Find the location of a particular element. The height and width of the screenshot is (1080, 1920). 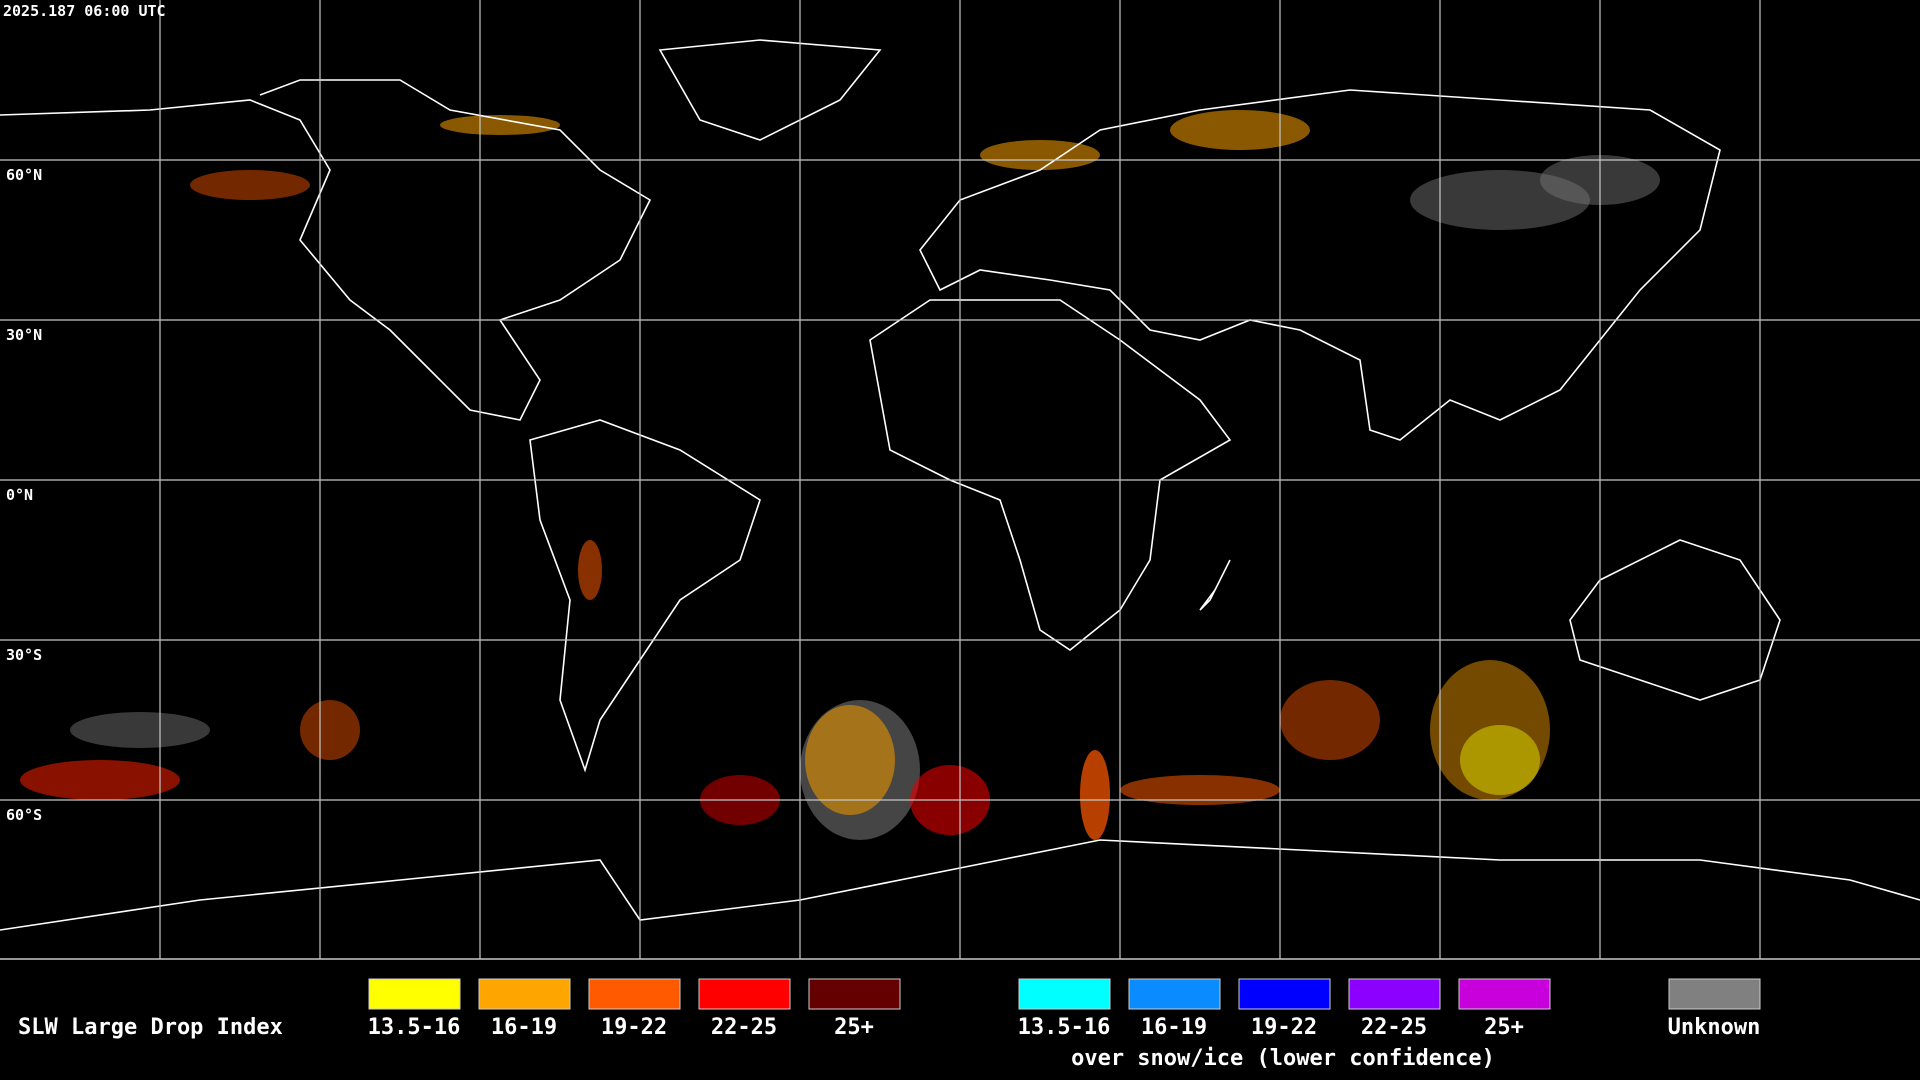

latitude-label: 60°N is located at coordinates (24, 175).